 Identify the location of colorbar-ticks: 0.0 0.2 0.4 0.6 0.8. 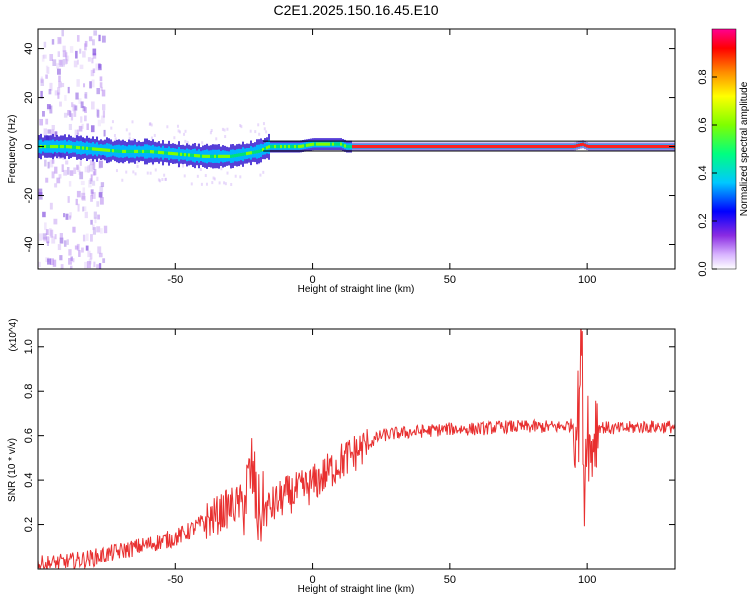
(707, 173).